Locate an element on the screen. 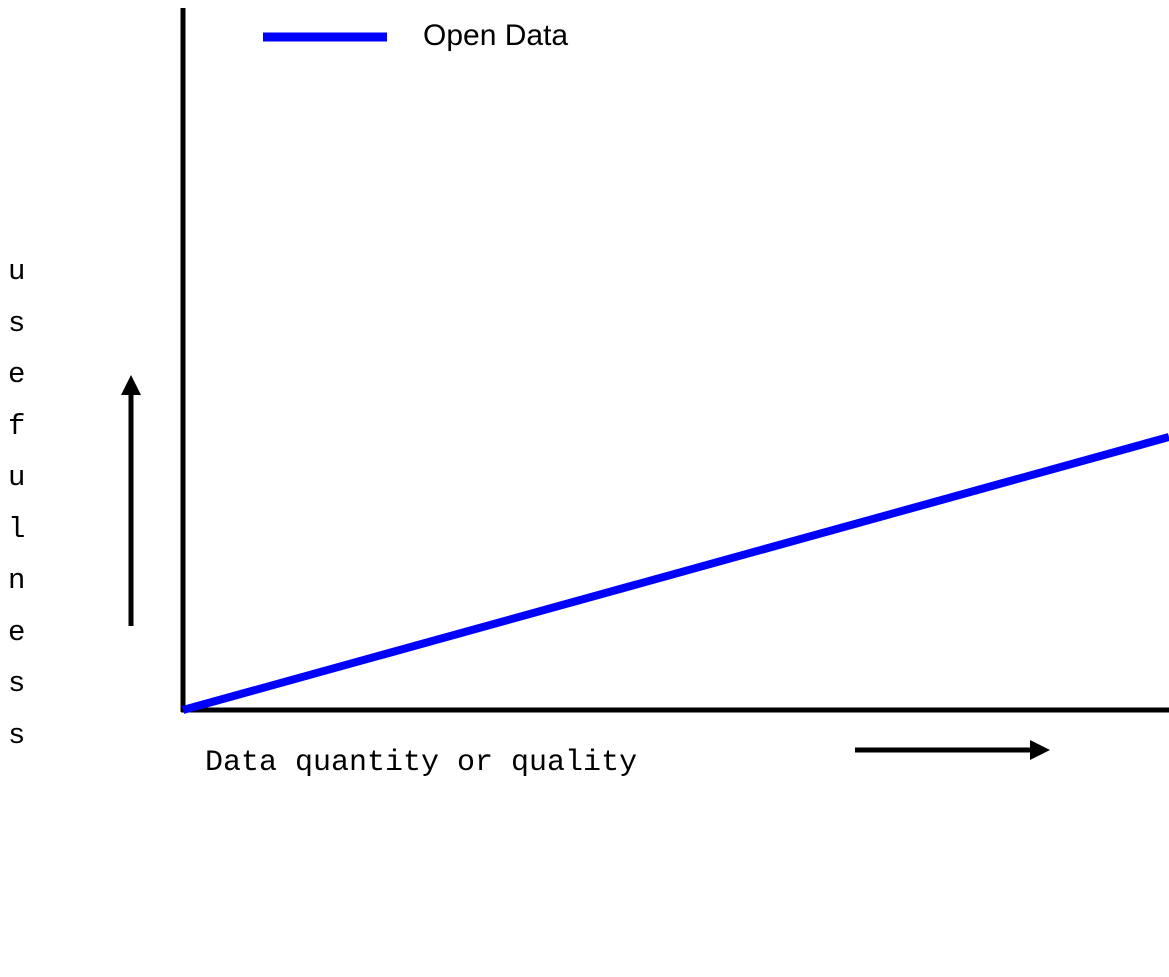 The height and width of the screenshot is (977, 1169). legend-label: Open Data is located at coordinates (495, 35).